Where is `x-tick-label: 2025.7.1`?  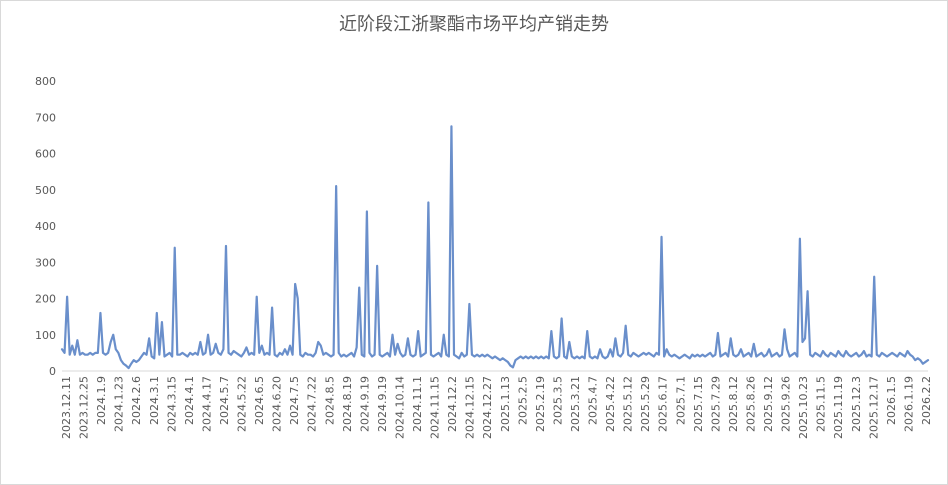 x-tick-label: 2025.7.1 is located at coordinates (680, 400).